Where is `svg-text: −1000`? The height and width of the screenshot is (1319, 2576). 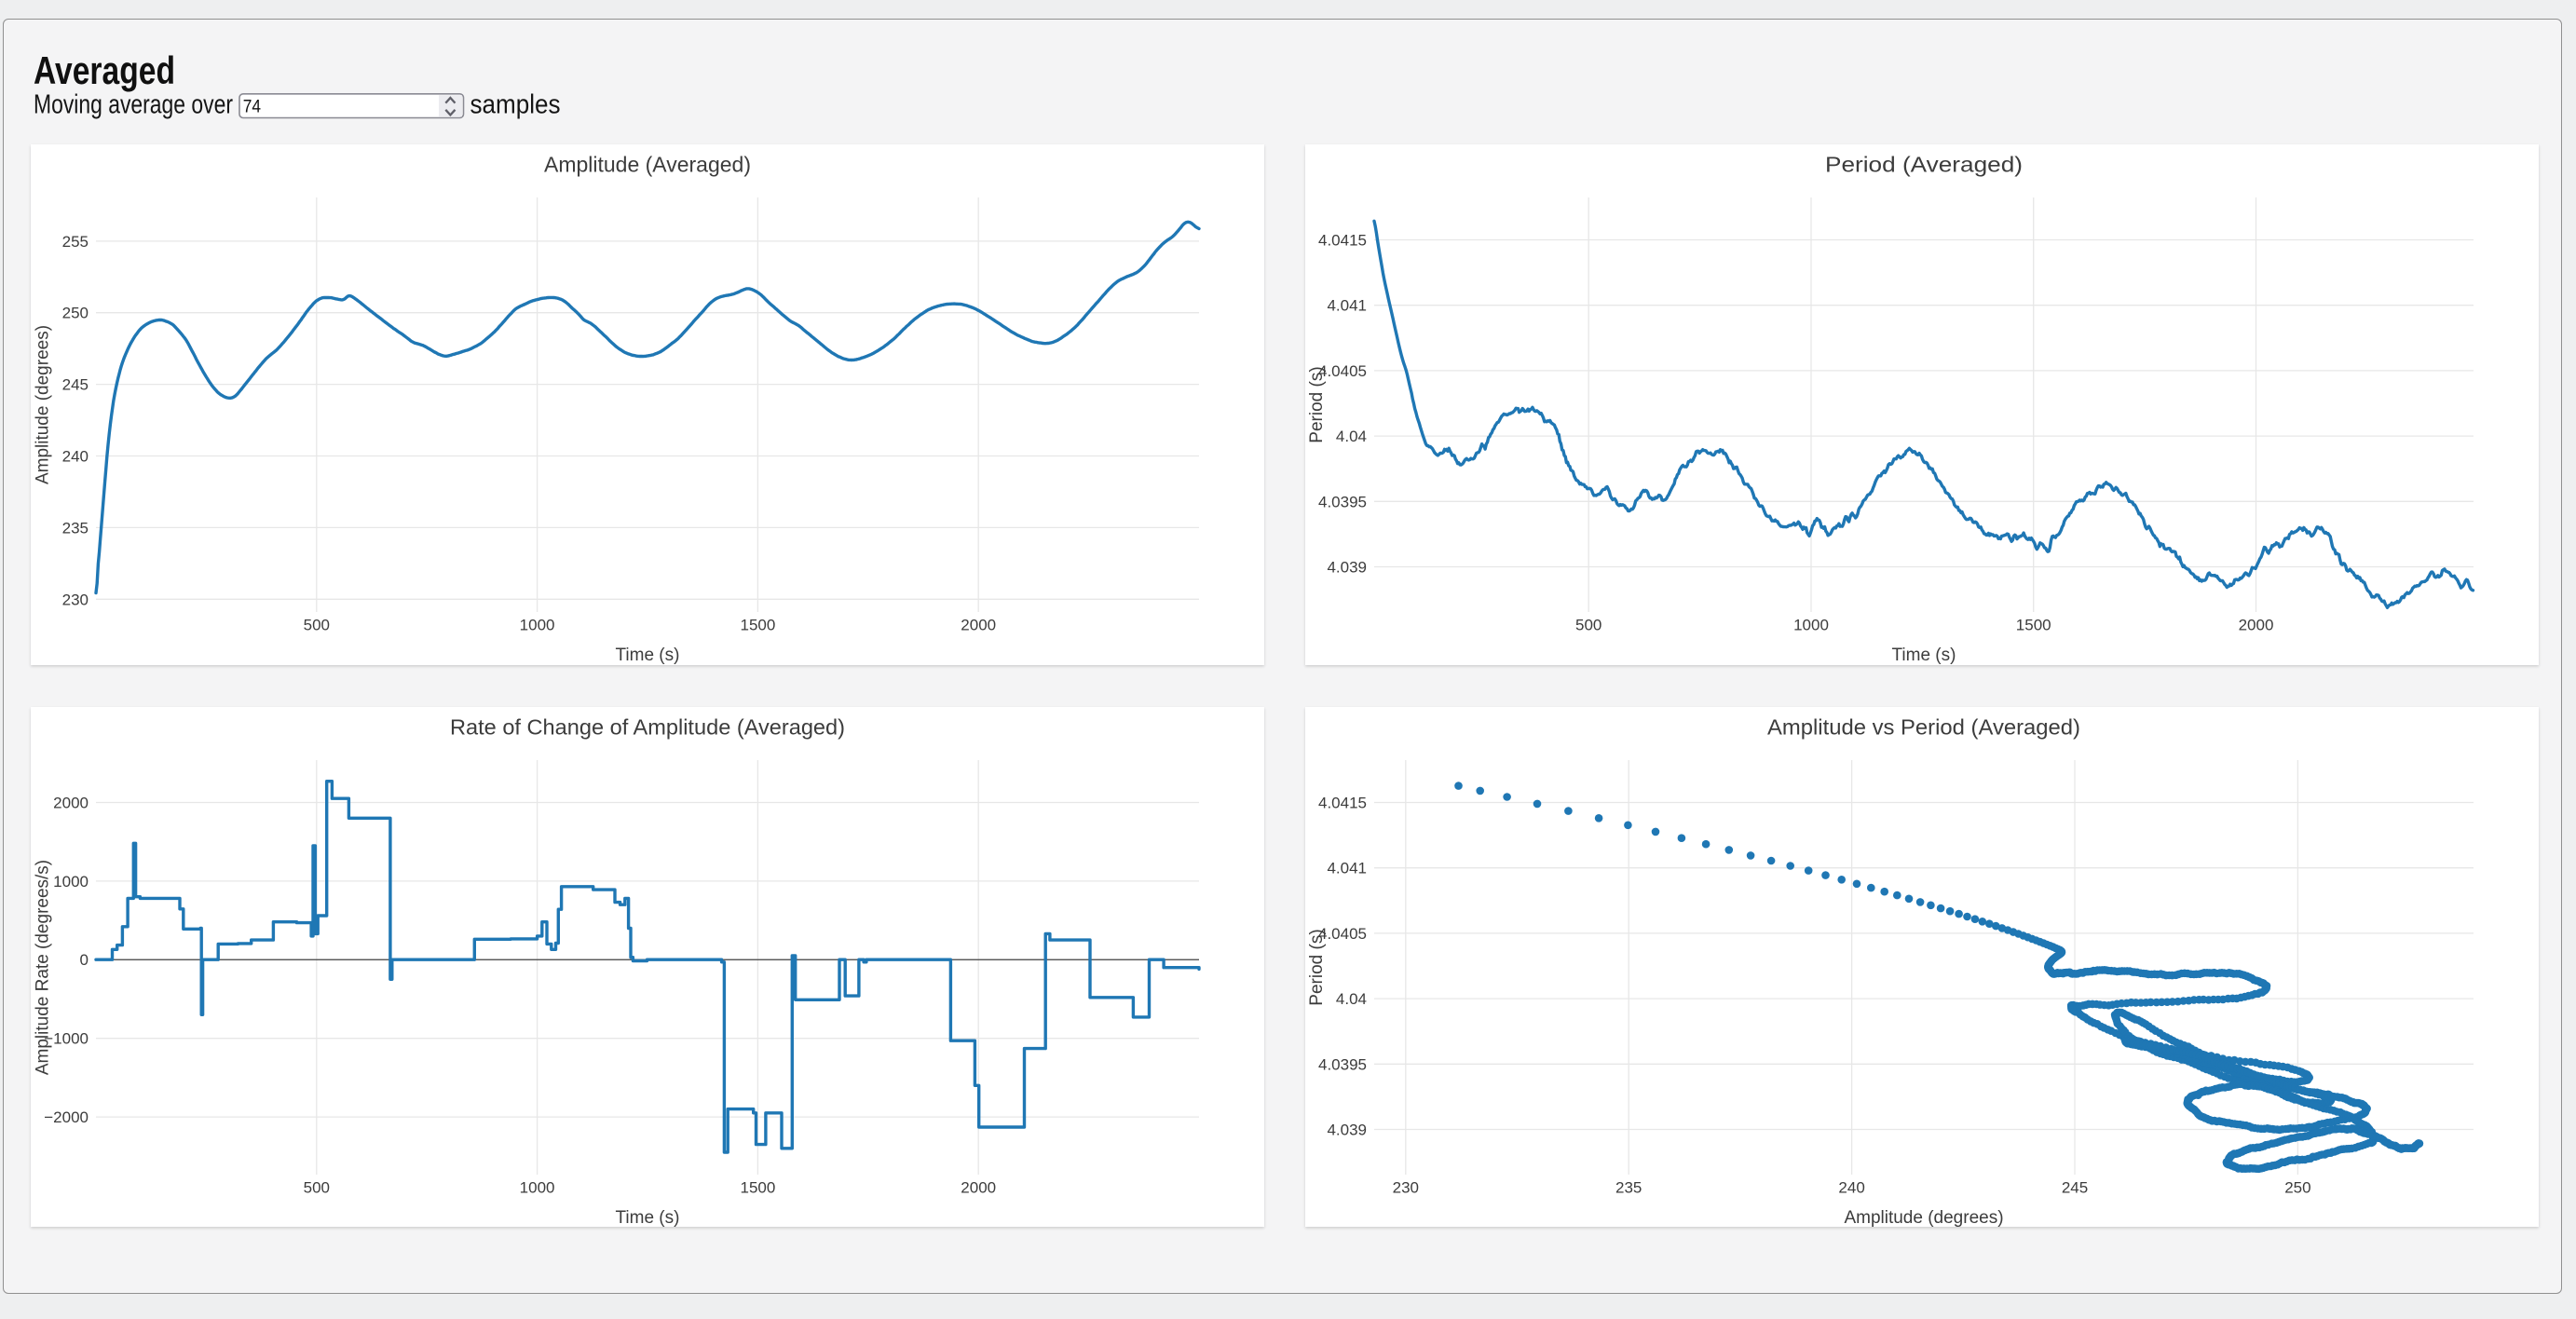
svg-text: −1000 is located at coordinates (66, 1039).